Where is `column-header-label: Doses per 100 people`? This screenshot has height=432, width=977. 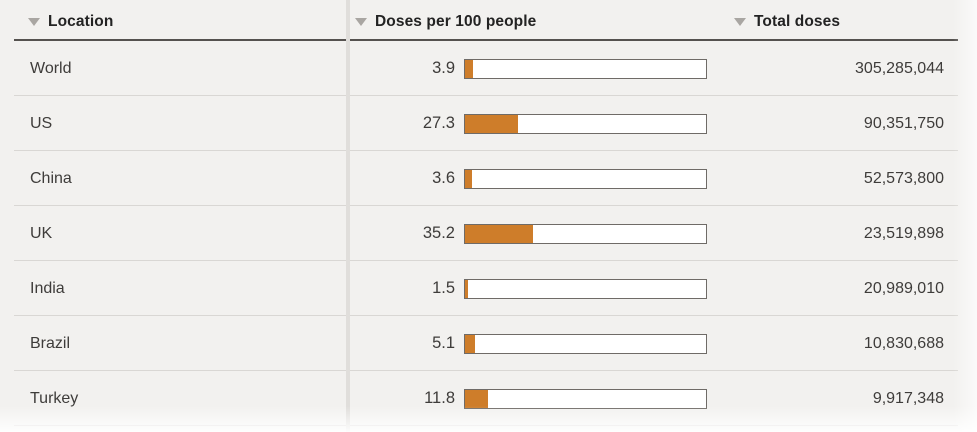 column-header-label: Doses per 100 people is located at coordinates (456, 21).